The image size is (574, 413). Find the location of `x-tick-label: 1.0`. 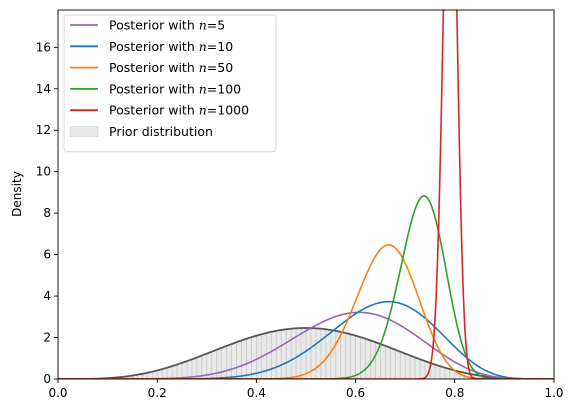

x-tick-label: 1.0 is located at coordinates (553, 393).